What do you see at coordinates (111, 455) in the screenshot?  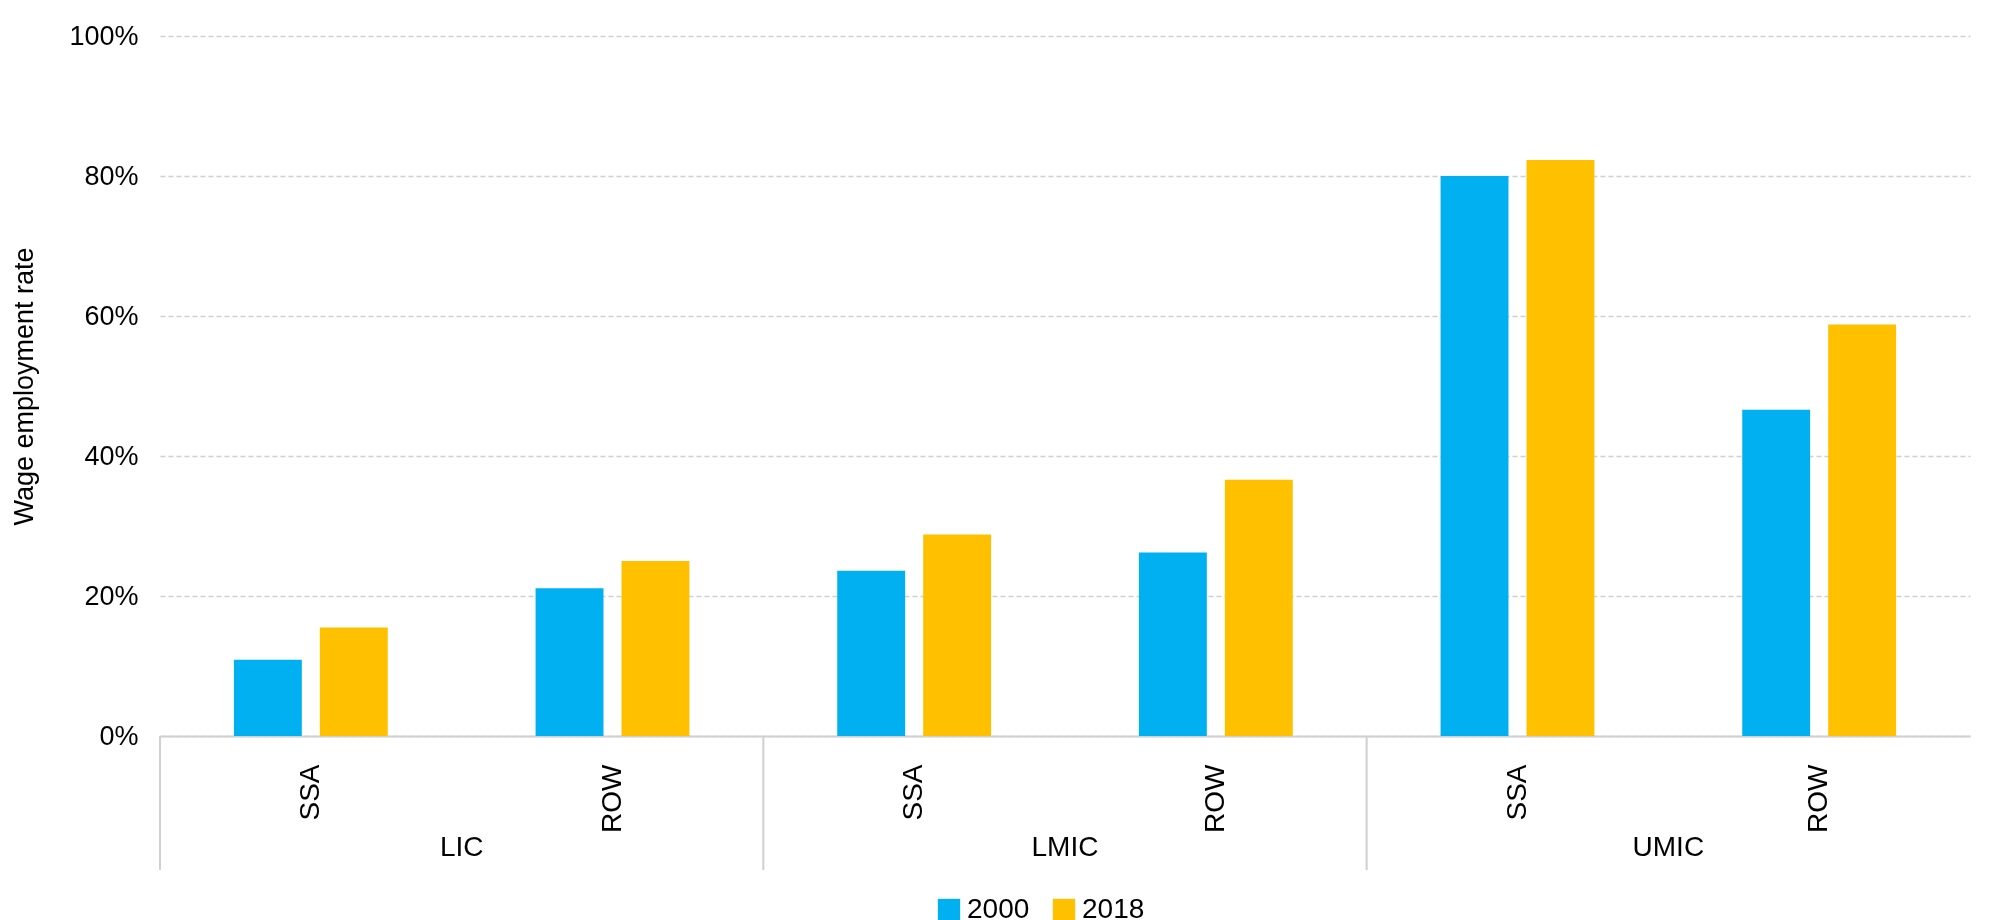 I see `y-tick-label: 40%` at bounding box center [111, 455].